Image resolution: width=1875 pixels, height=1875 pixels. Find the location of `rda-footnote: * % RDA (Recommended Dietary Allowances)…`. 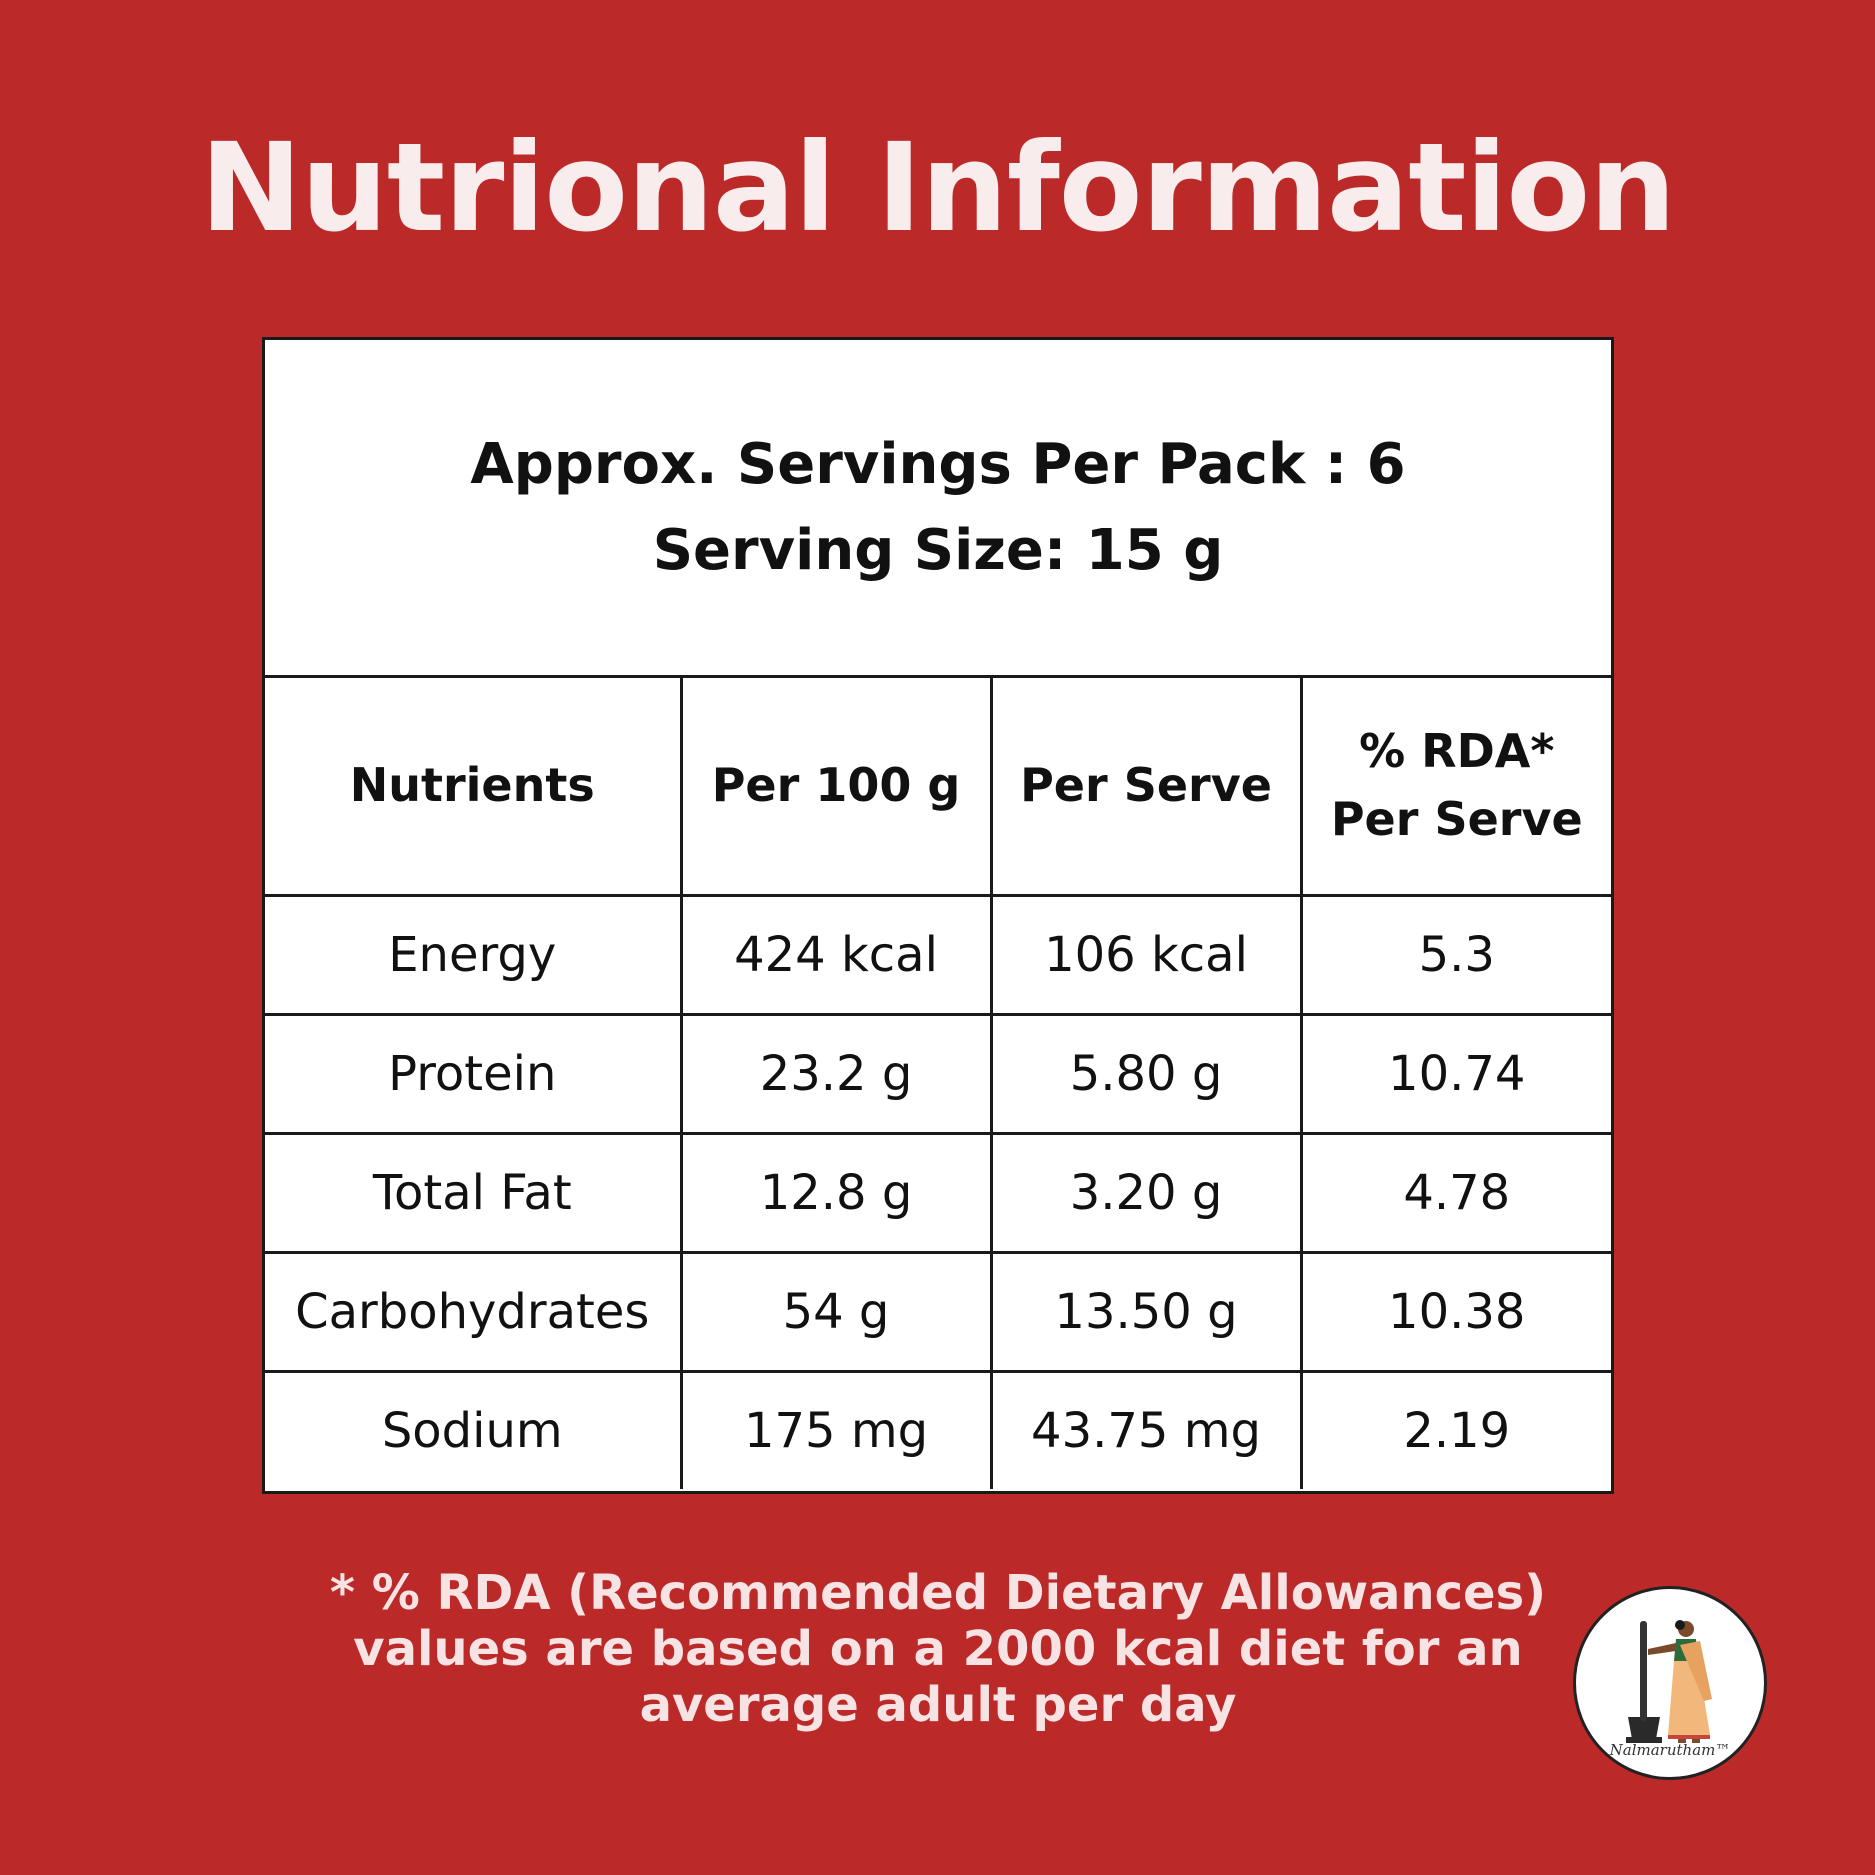

rda-footnote: * % RDA (Recommended Dietary Allowances)… is located at coordinates (938, 1649).